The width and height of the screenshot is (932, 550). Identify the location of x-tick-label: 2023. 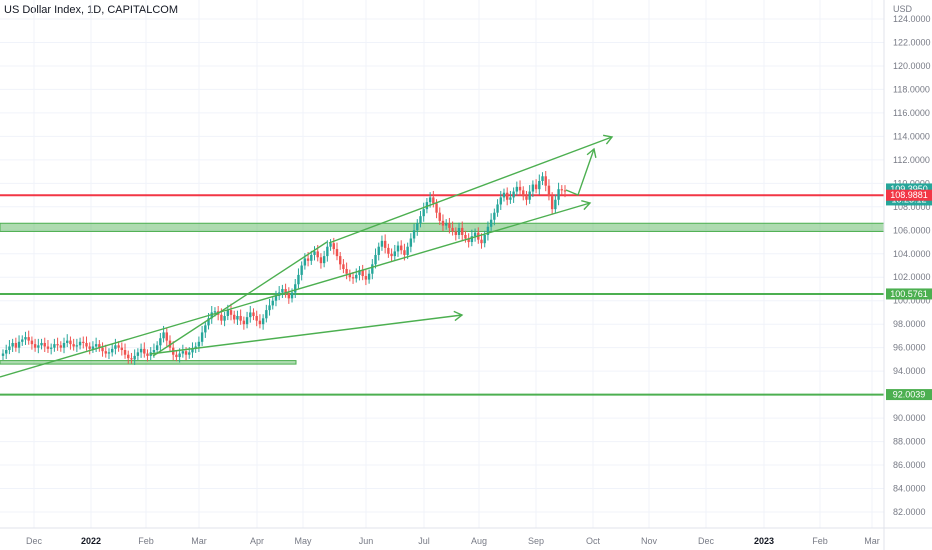
(764, 541).